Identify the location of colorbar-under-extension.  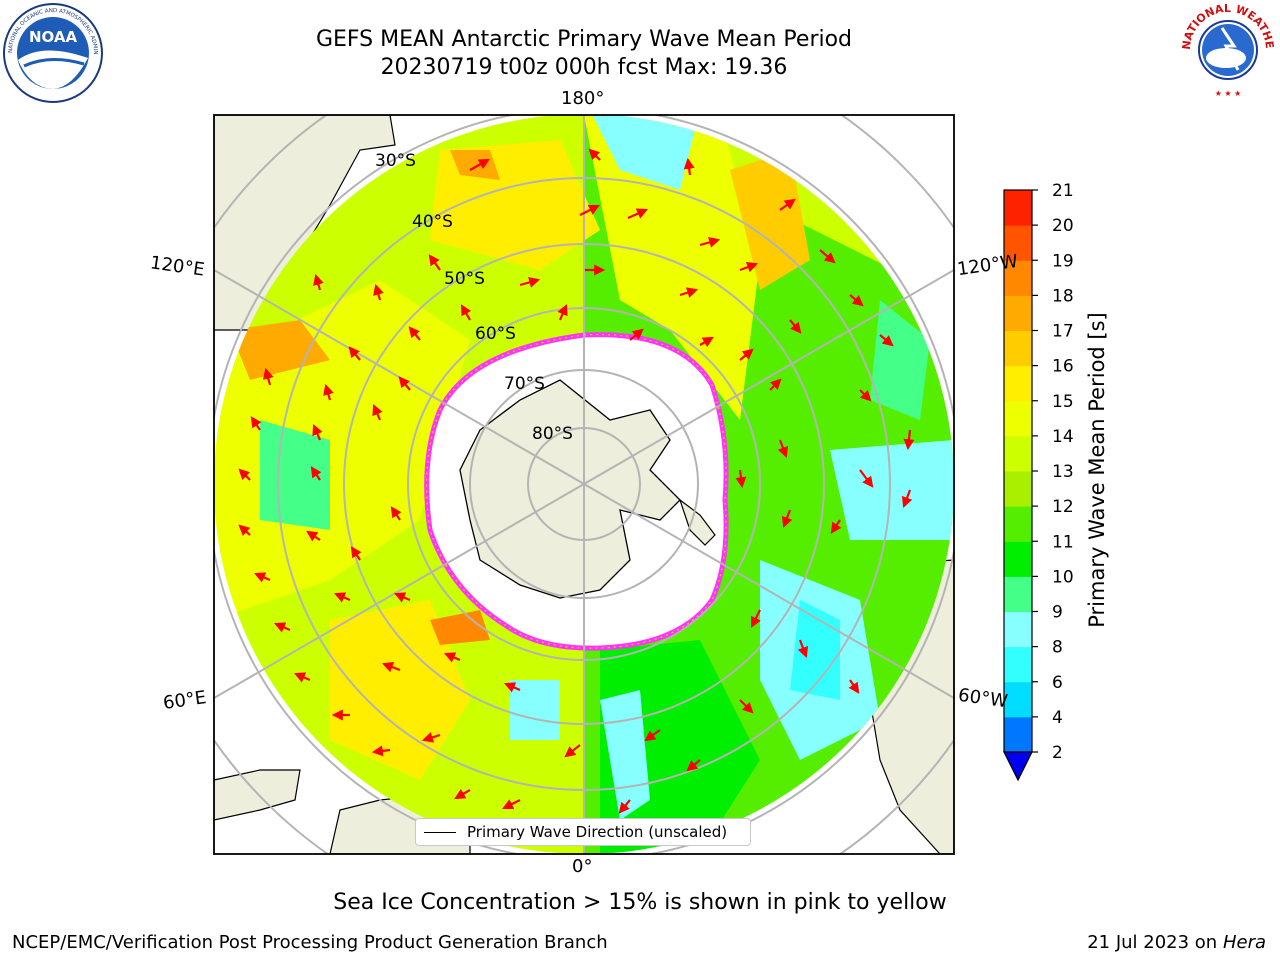
(1018, 766).